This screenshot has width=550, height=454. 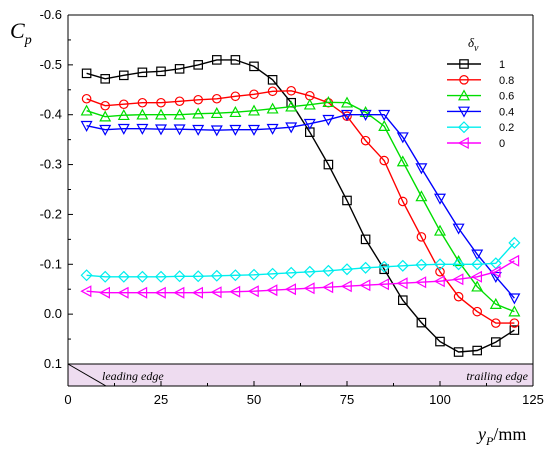 What do you see at coordinates (67, 399) in the screenshot?
I see `x-tick-label: 0` at bounding box center [67, 399].